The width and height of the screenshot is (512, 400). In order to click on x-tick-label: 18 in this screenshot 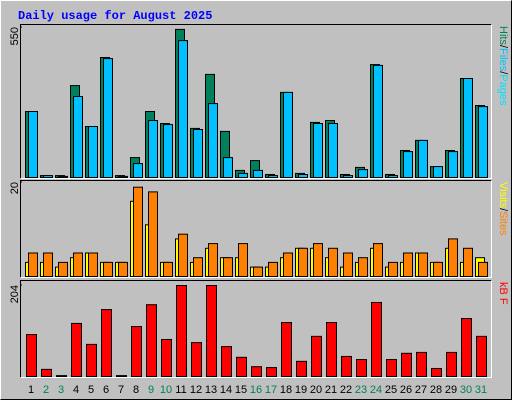, I will do `click(286, 390)`.